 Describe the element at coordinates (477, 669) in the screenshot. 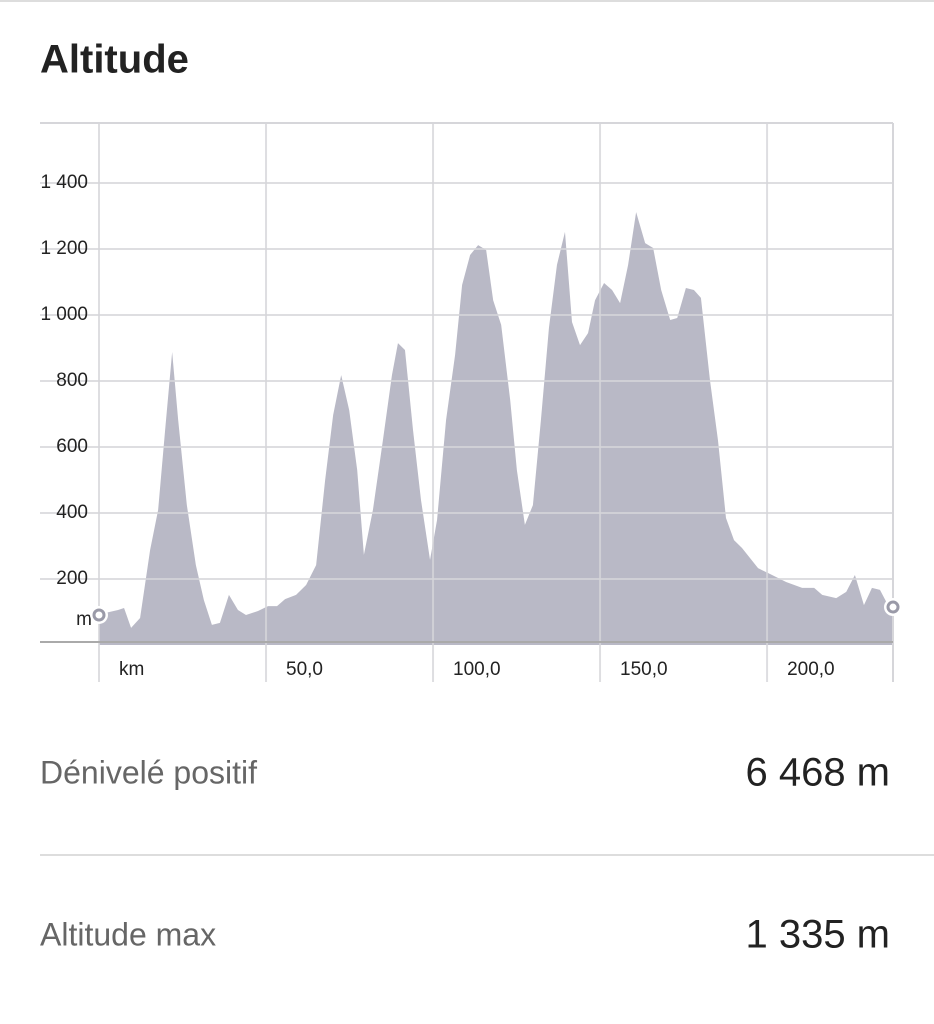

I see `x-tick-label: 100,0` at that location.